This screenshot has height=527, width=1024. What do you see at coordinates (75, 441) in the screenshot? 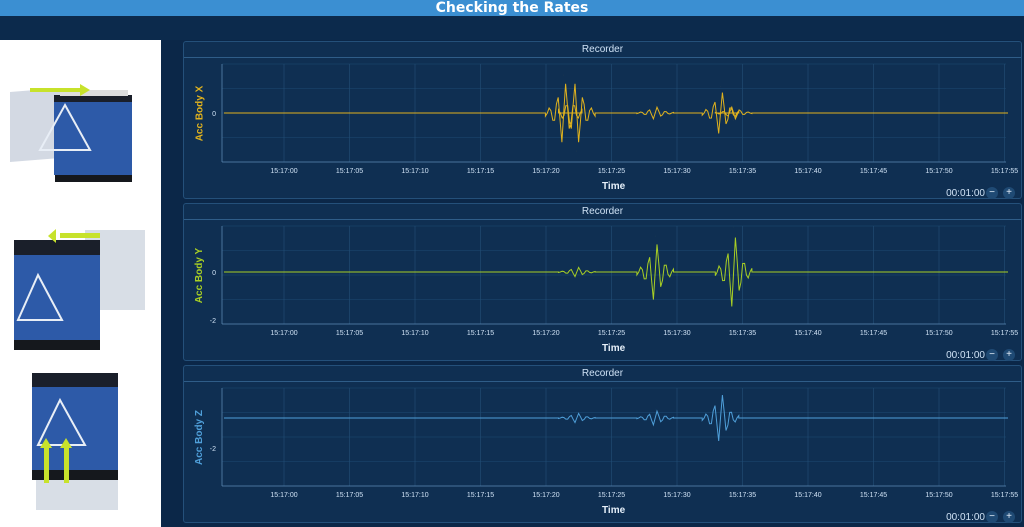
I see `battery-lift-z-image` at bounding box center [75, 441].